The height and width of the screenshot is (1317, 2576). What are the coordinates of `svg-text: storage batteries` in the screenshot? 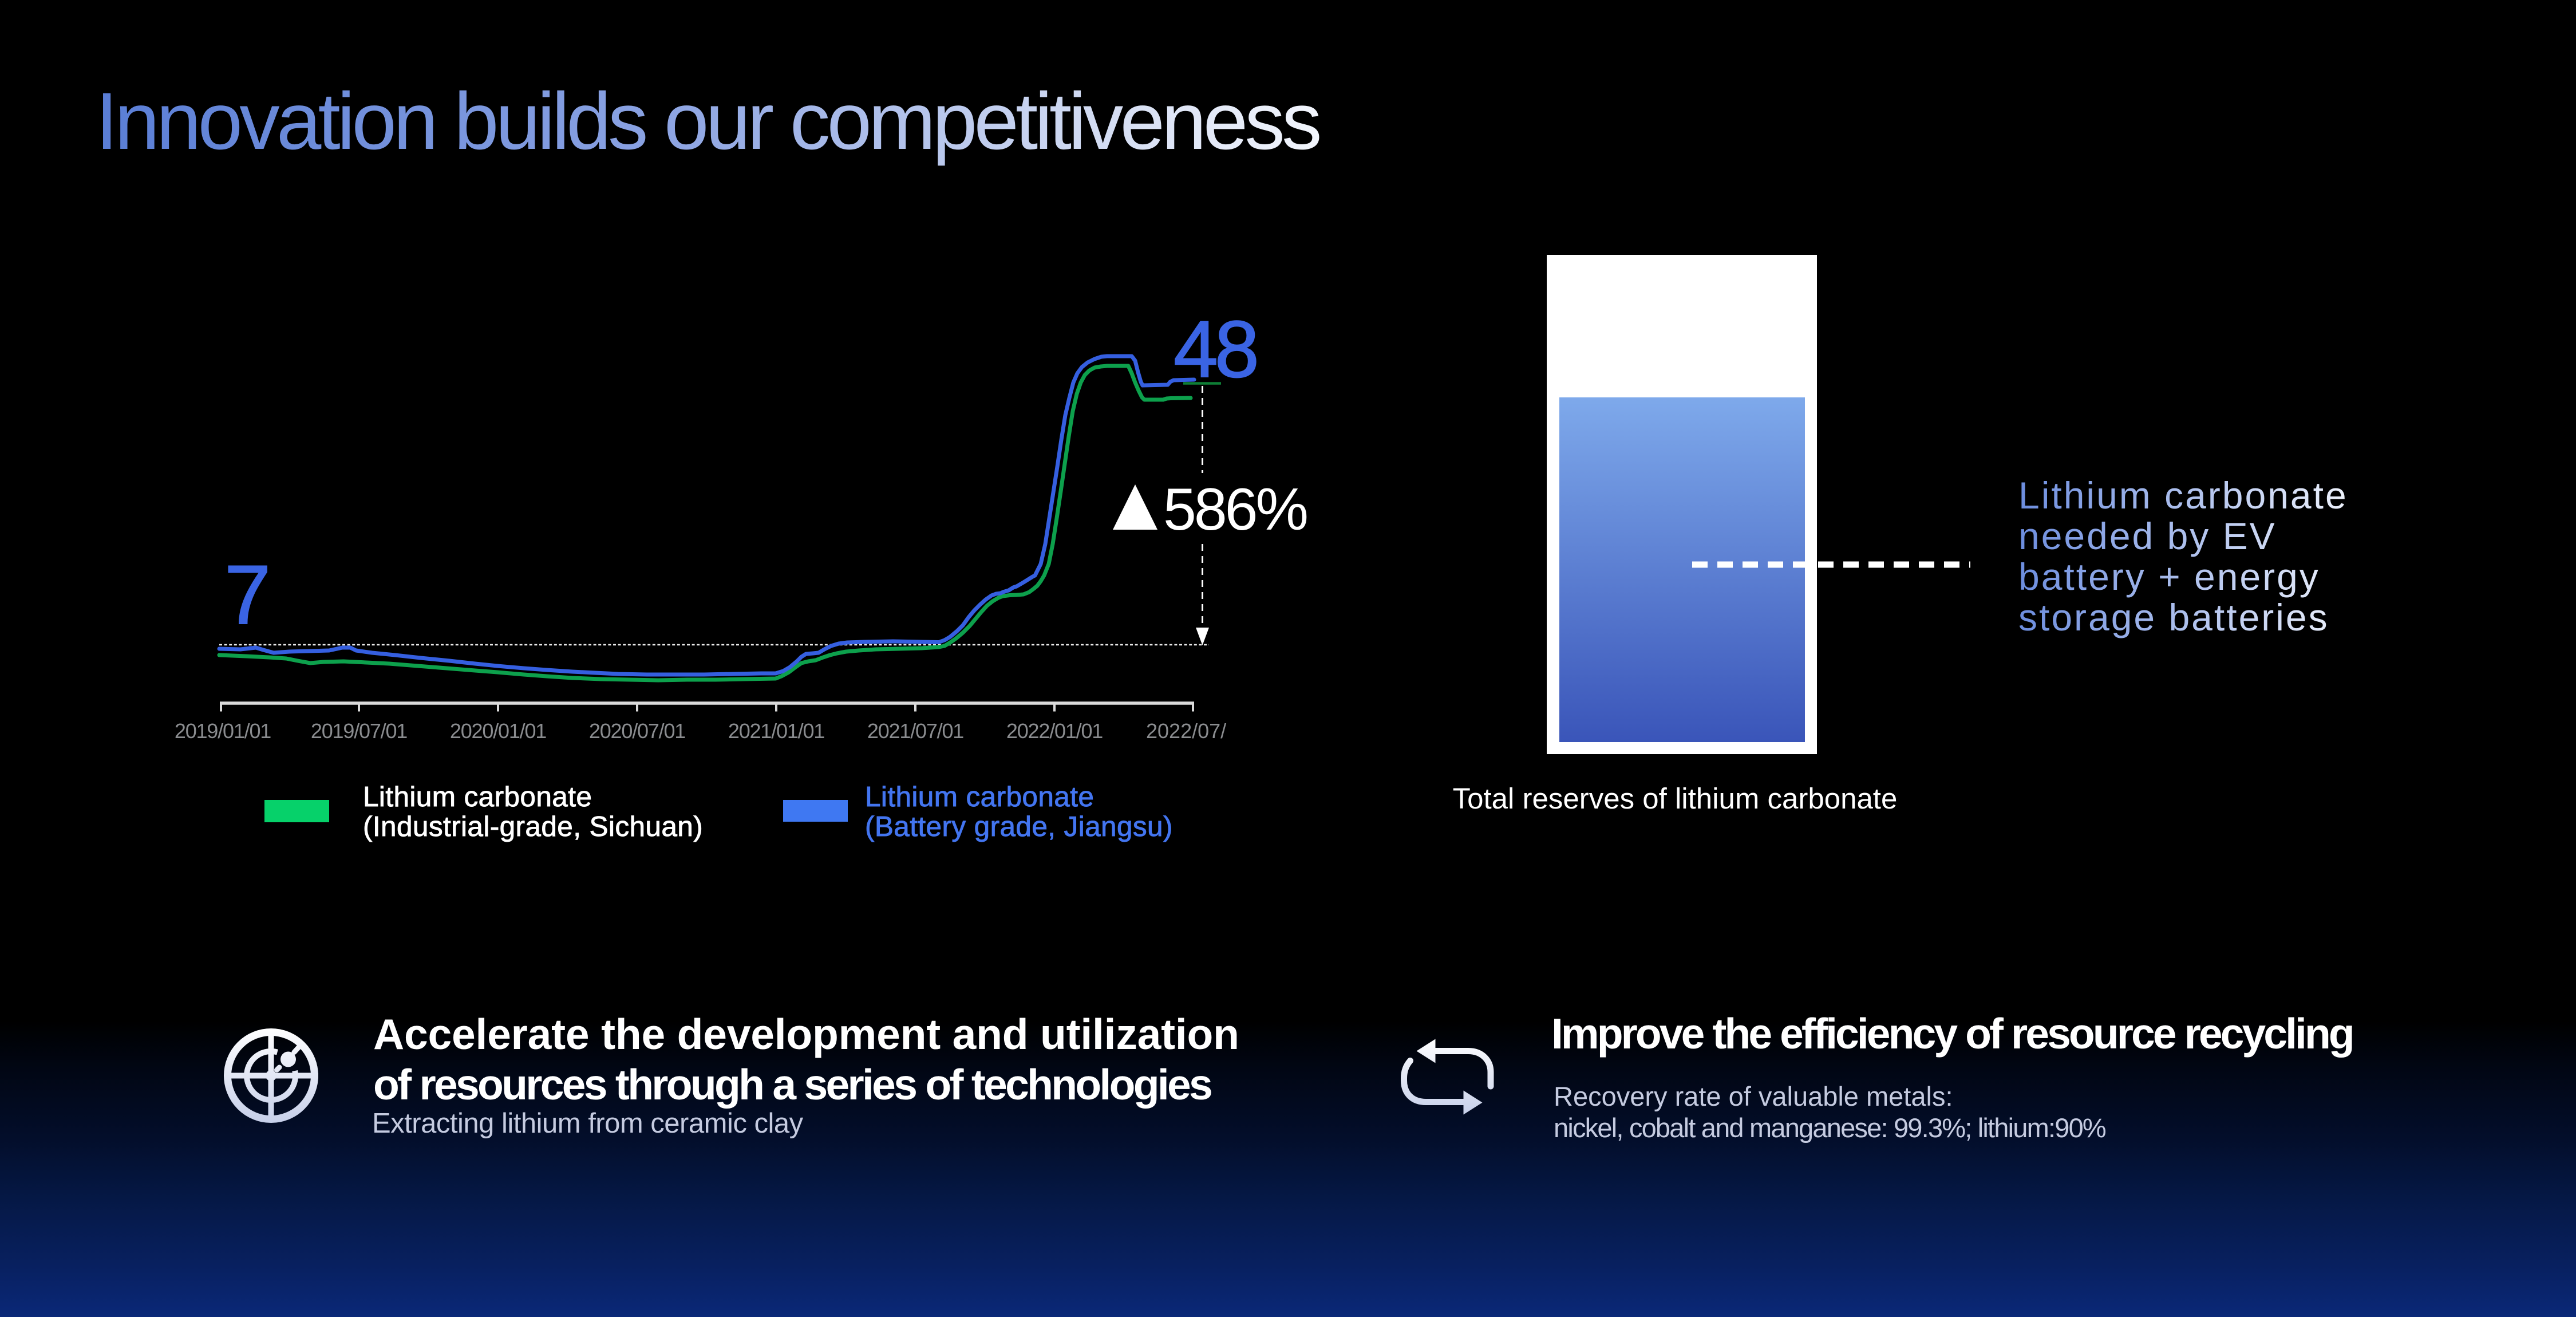 It's located at (2173, 617).